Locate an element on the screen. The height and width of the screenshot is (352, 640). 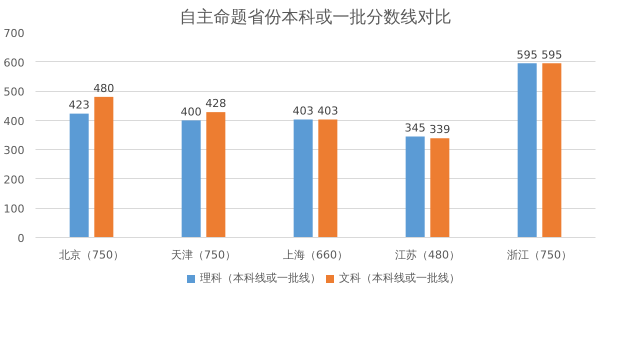
y-tick-label: 300 is located at coordinates (14, 151).